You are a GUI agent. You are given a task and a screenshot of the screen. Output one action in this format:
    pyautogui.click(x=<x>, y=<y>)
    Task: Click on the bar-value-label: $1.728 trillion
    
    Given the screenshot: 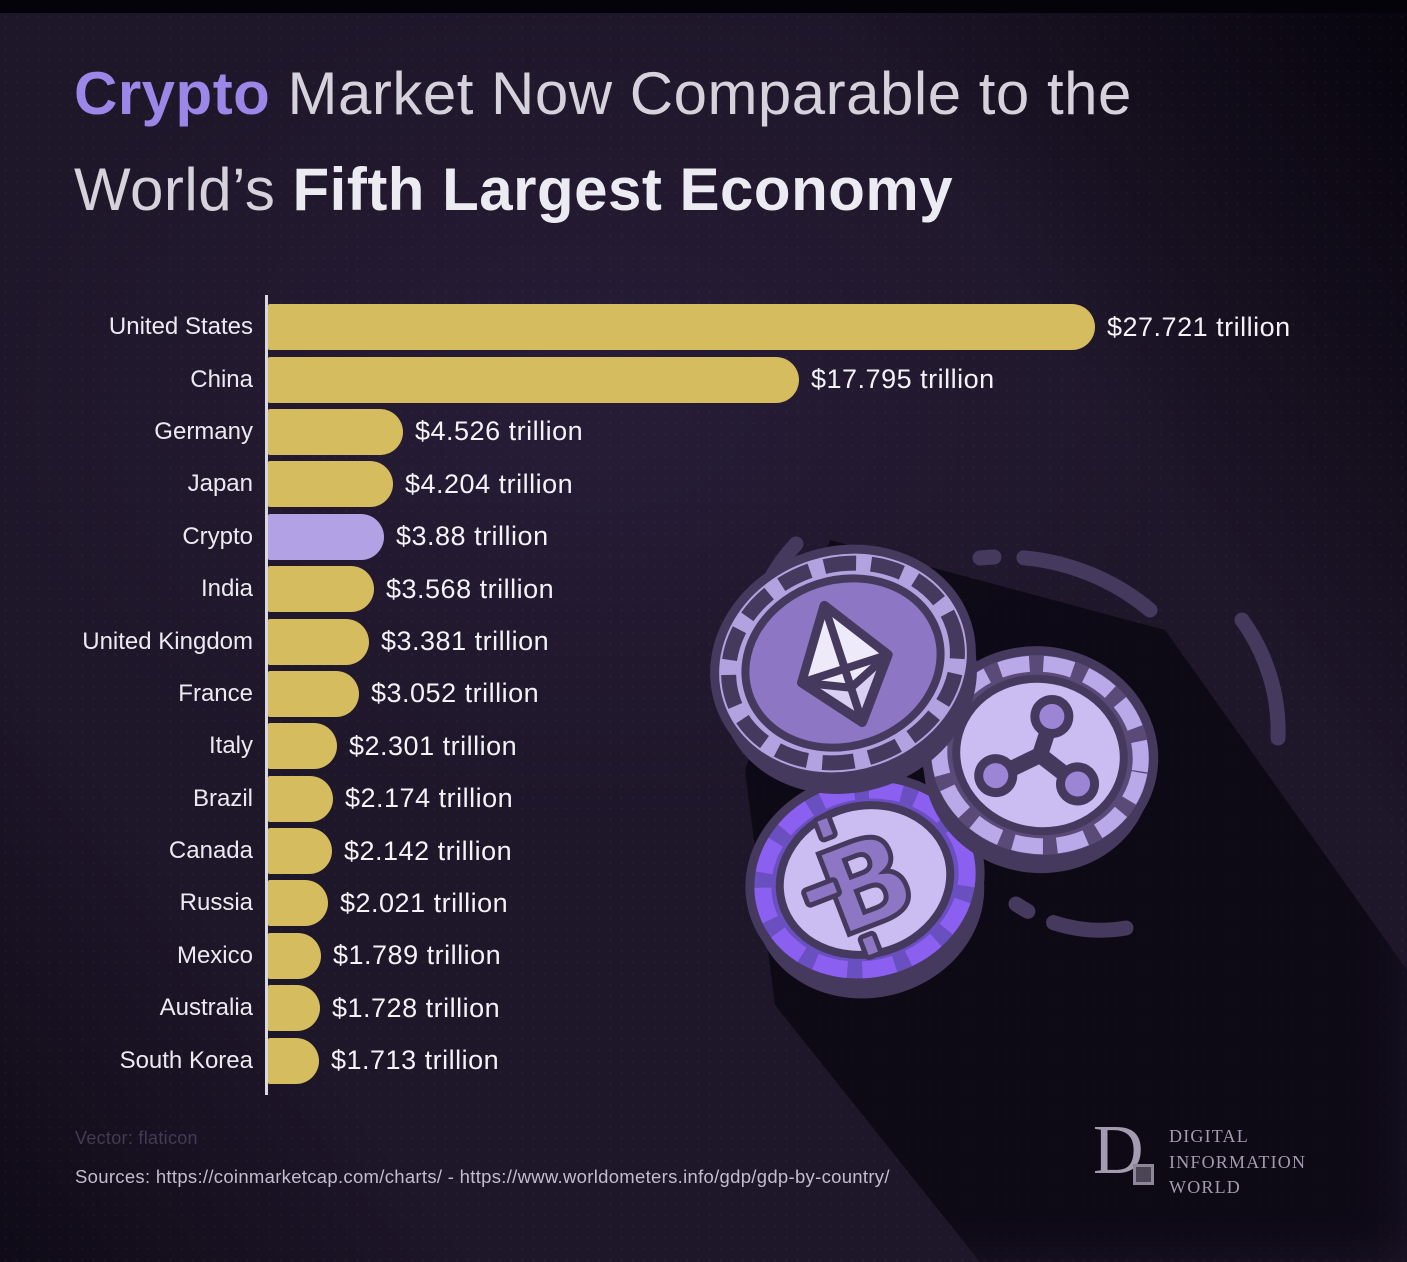 What is the action you would take?
    pyautogui.click(x=416, y=1007)
    